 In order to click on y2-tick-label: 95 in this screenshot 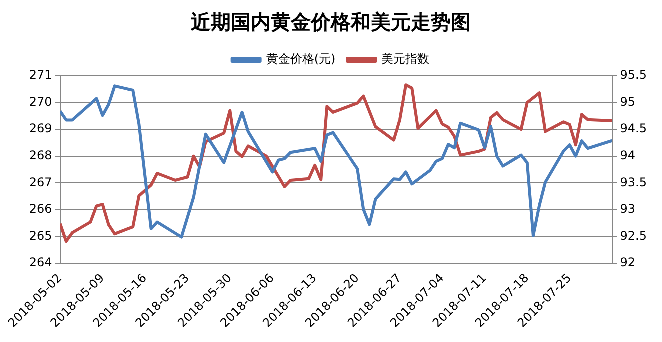, I will do `click(628, 101)`.